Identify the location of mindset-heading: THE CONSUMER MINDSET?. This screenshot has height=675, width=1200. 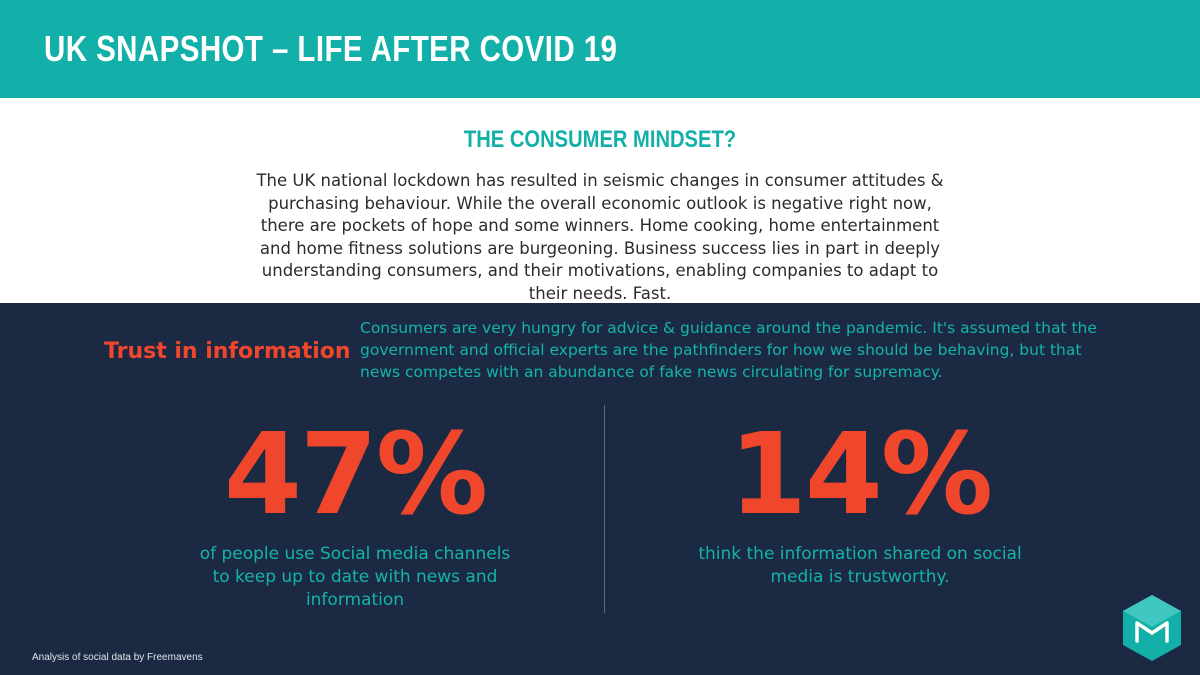
(600, 139).